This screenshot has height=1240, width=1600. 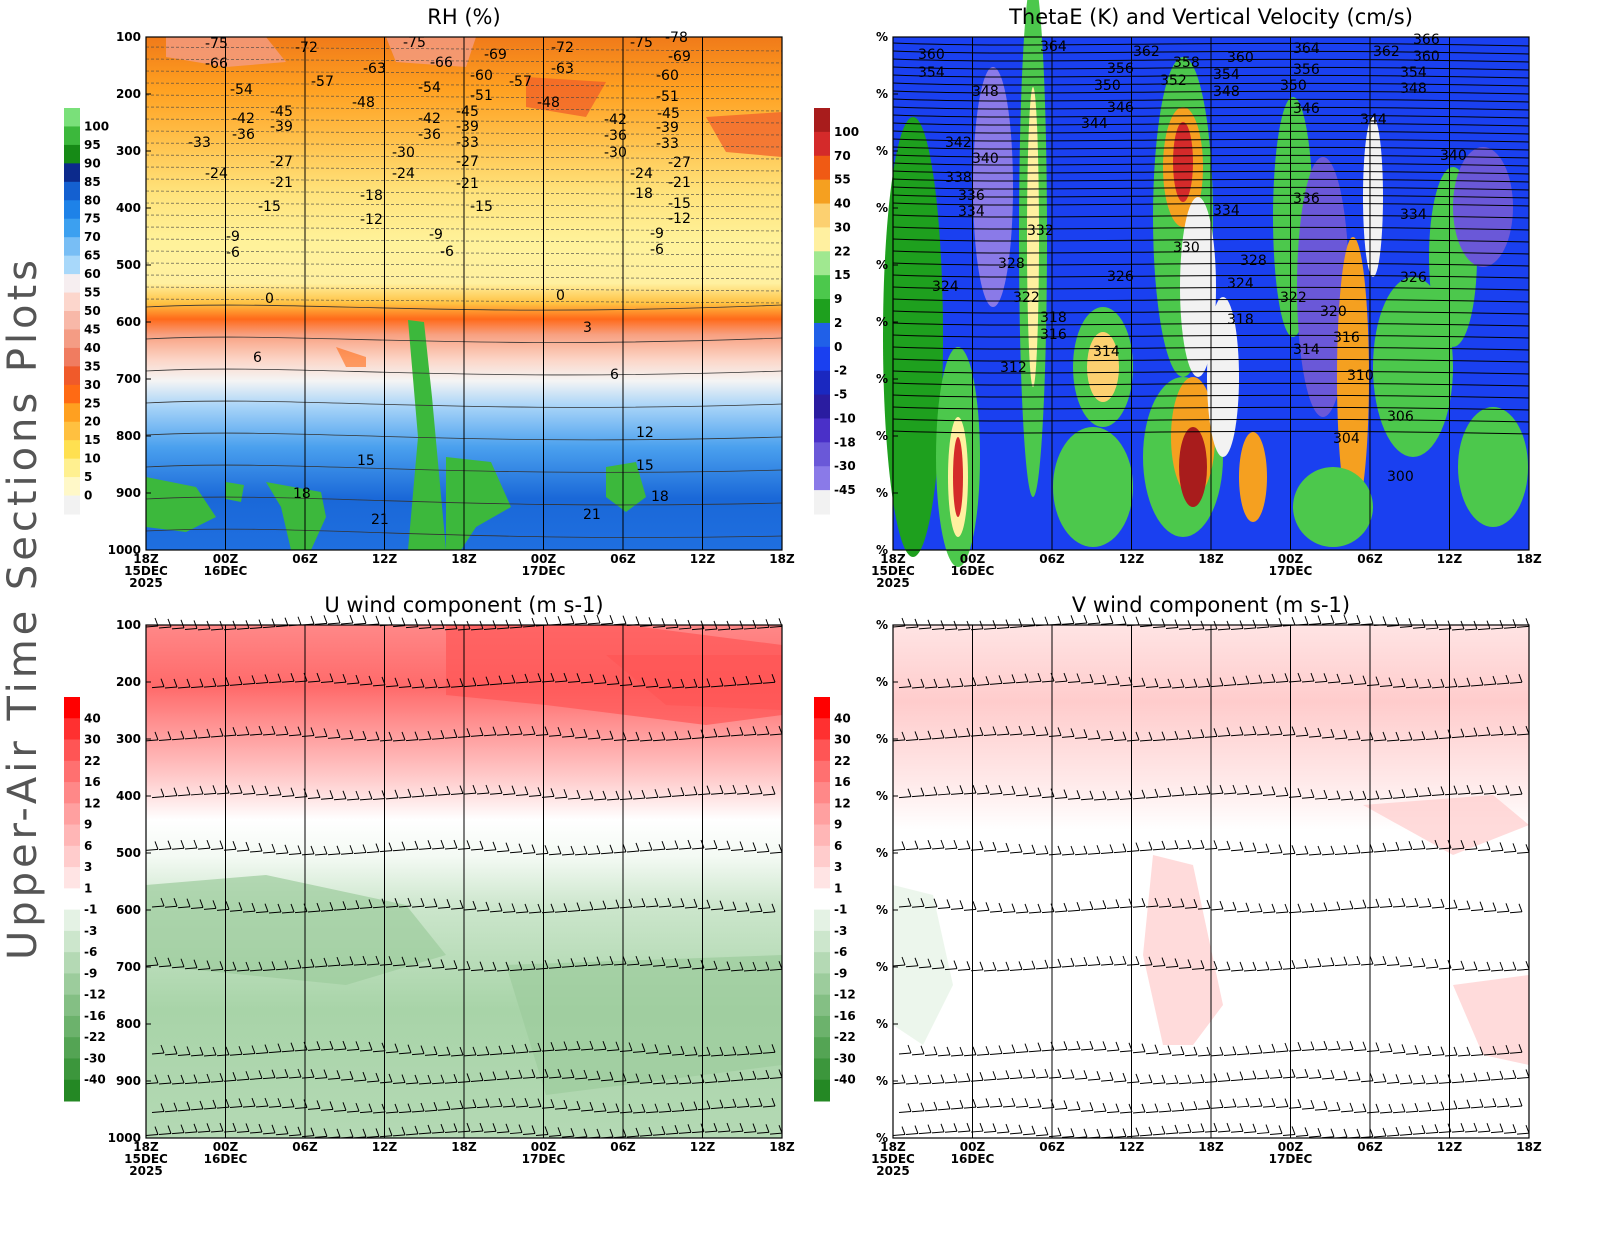 I want to click on x-tick-label: 12Z, so click(x=1450, y=559).